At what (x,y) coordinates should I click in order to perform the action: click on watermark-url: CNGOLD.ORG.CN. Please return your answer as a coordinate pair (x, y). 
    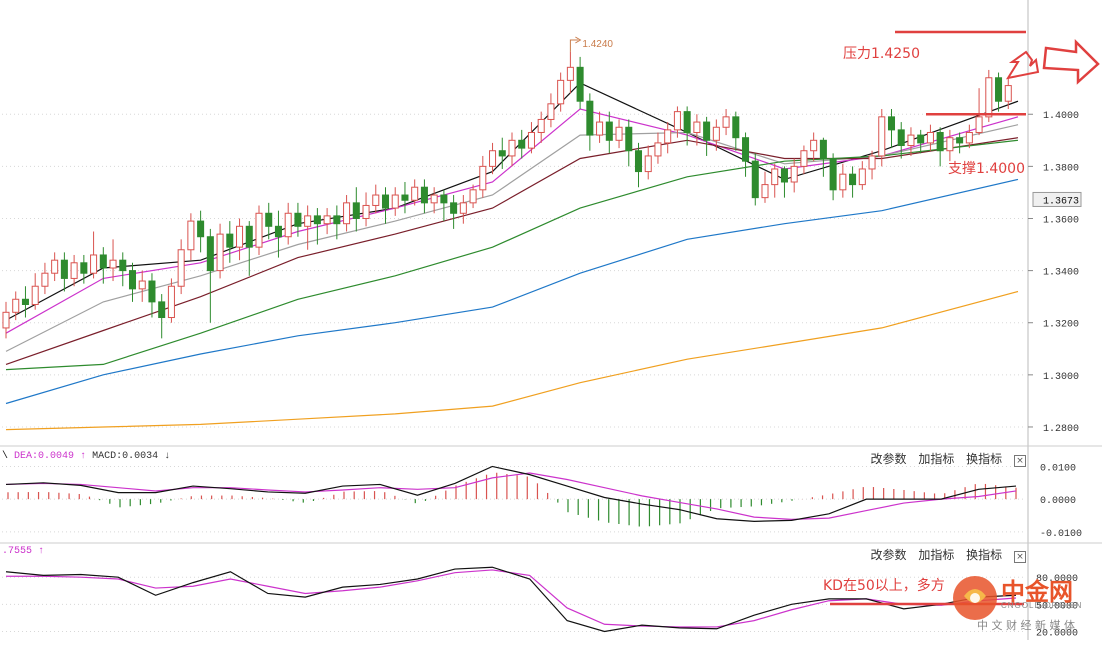
    Looking at the image, I should click on (1042, 605).